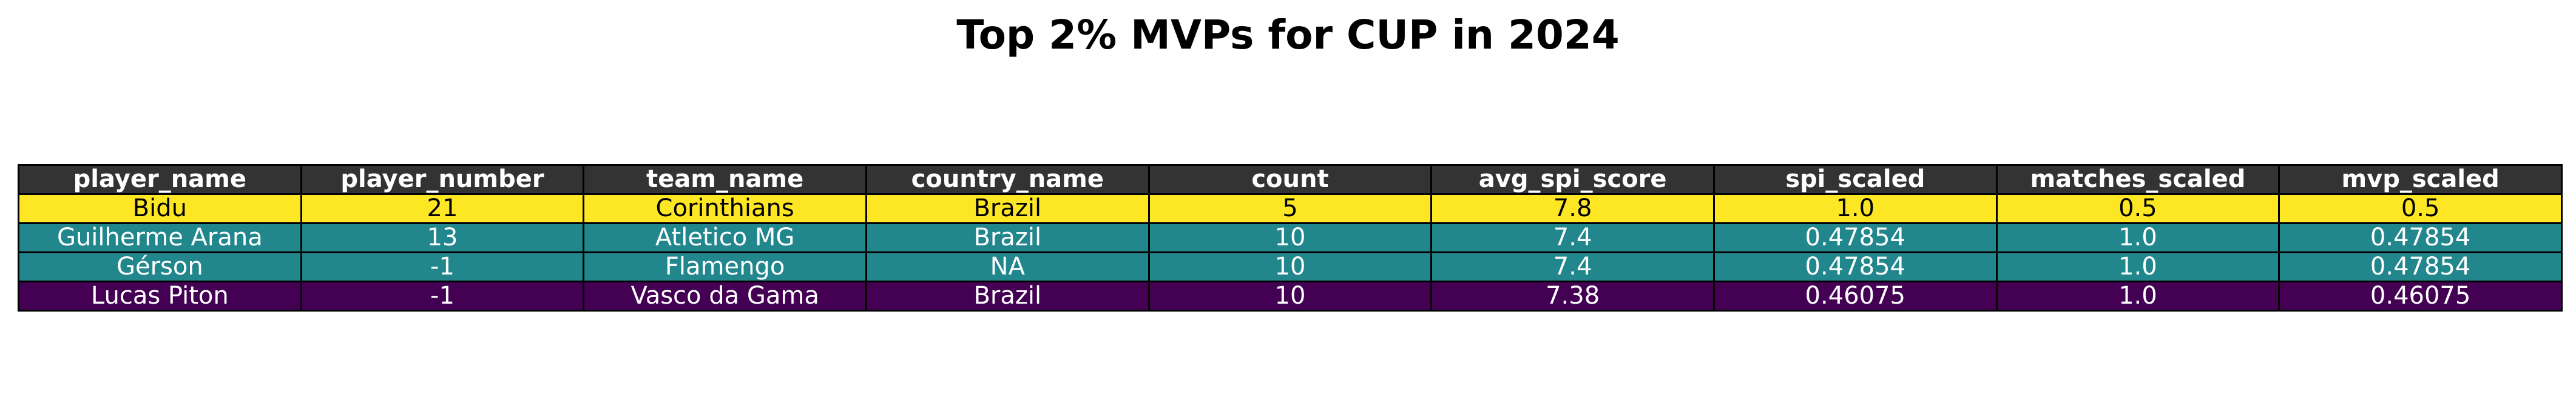  What do you see at coordinates (442, 180) in the screenshot?
I see `column-header: player_number` at bounding box center [442, 180].